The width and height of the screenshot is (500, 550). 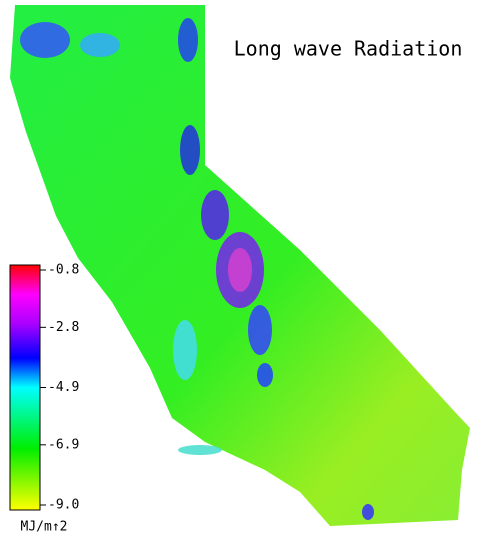 I want to click on colorbar-tick-label: -9.0, so click(x=63, y=505).